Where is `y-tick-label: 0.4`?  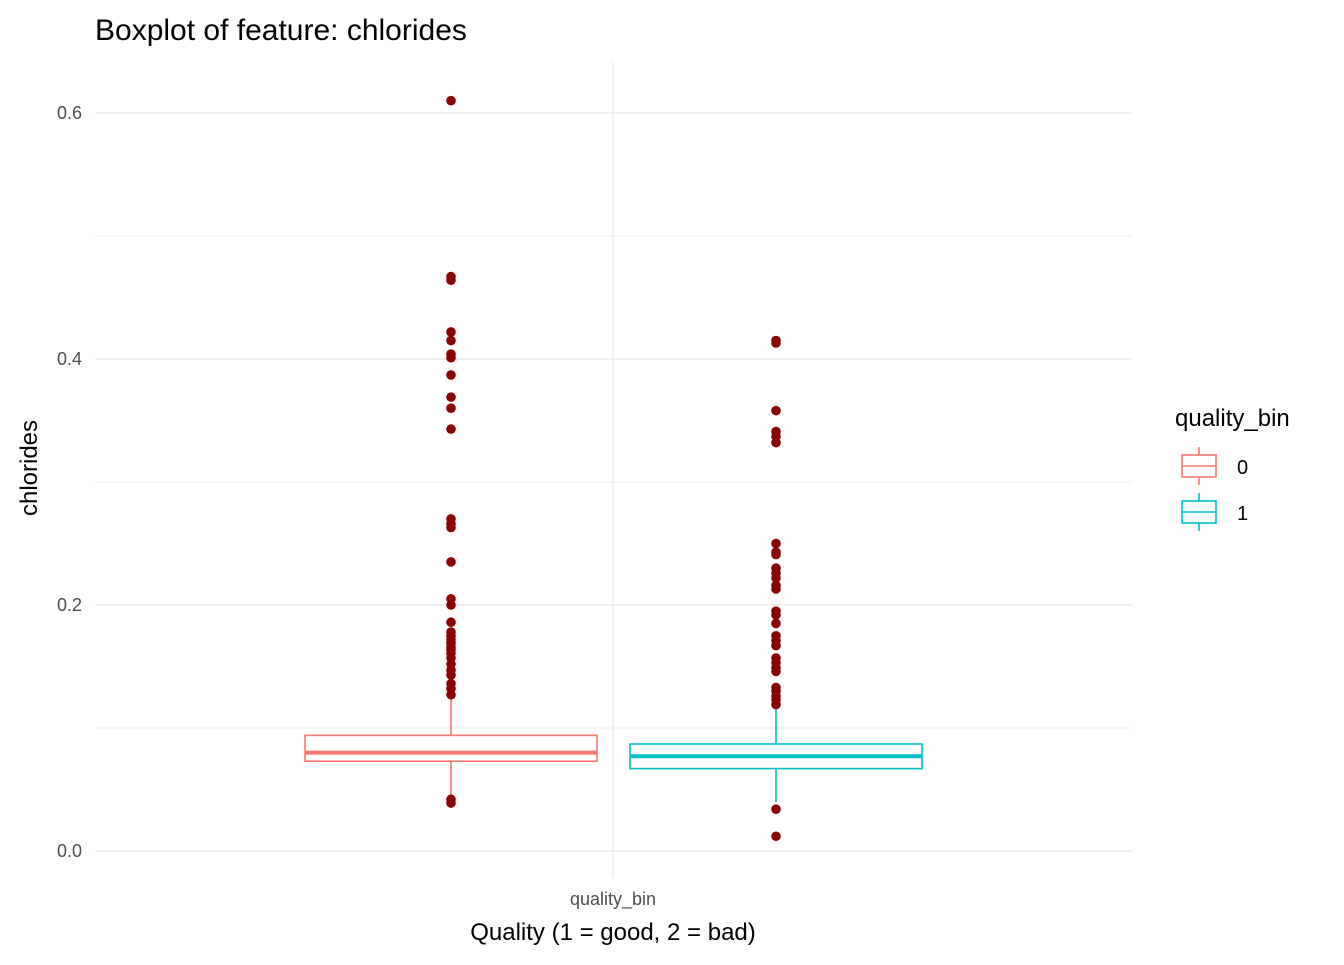 y-tick-label: 0.4 is located at coordinates (69, 359).